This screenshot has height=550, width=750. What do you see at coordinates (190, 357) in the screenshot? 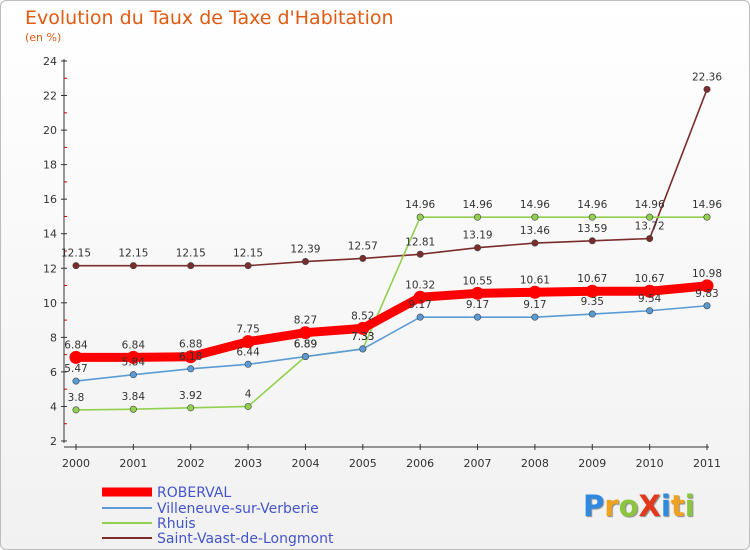
I see `data-label: 6.18` at bounding box center [190, 357].